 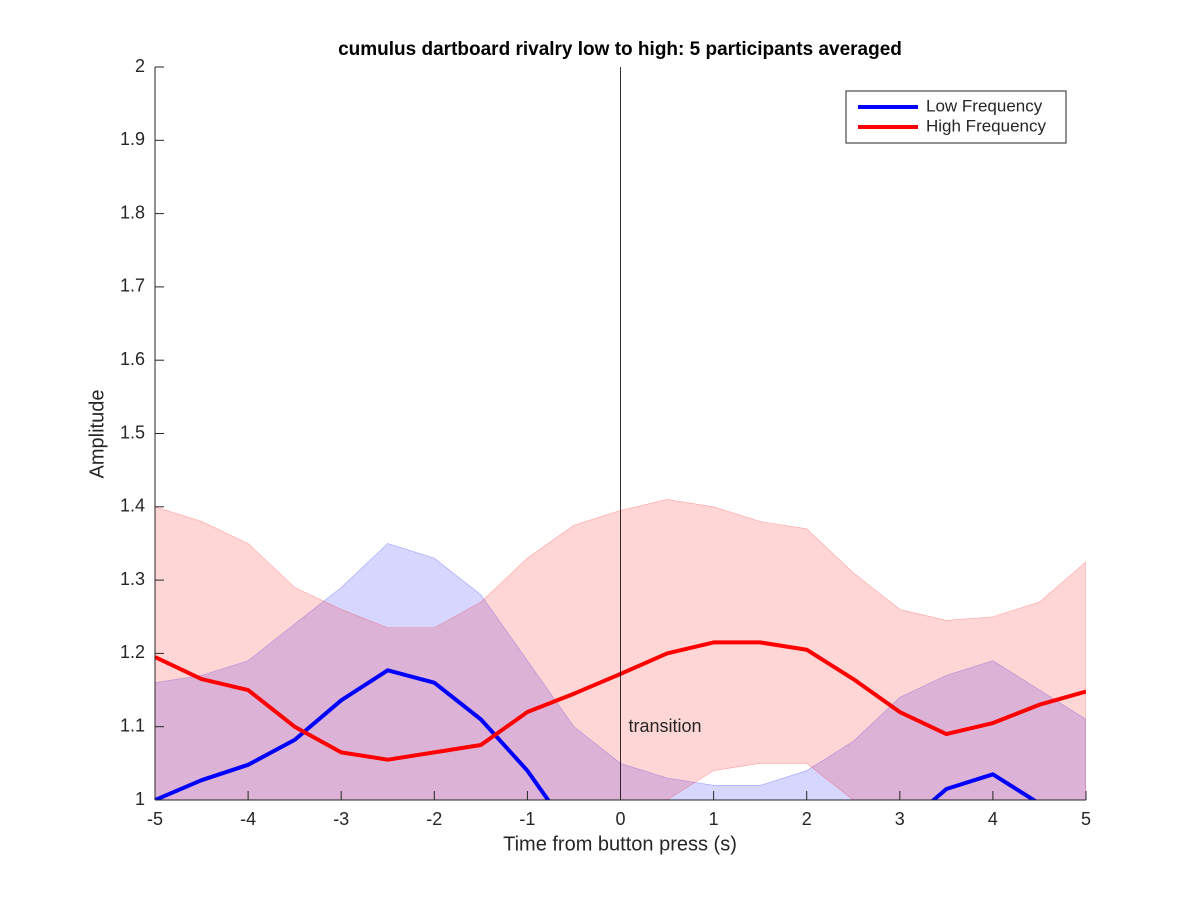 What do you see at coordinates (993, 819) in the screenshot?
I see `x-tick-label: 4` at bounding box center [993, 819].